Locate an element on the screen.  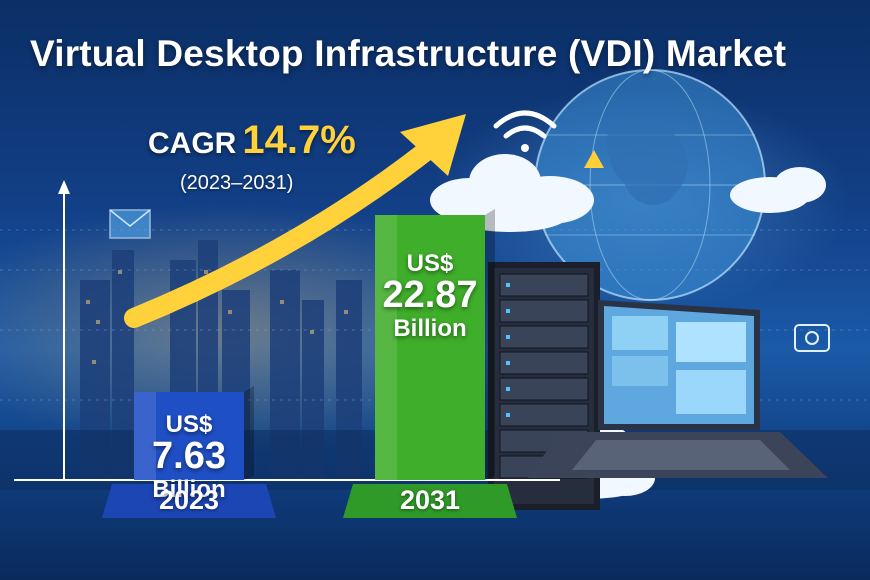
growth-arrow-icon is located at coordinates (295, 221).